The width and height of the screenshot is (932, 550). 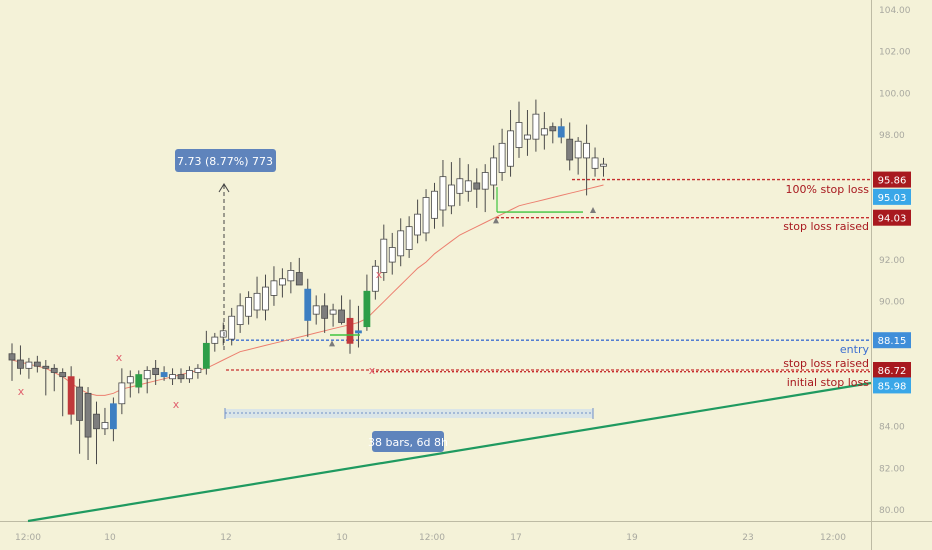 What do you see at coordinates (892, 136) in the screenshot?
I see `y-tick-label: 98.00` at bounding box center [892, 136].